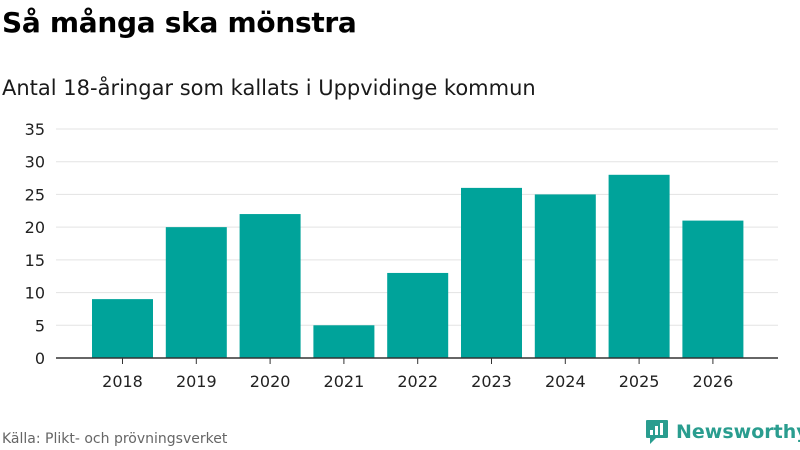  Describe the element at coordinates (35, 194) in the screenshot. I see `y-tick-label: 25` at that location.